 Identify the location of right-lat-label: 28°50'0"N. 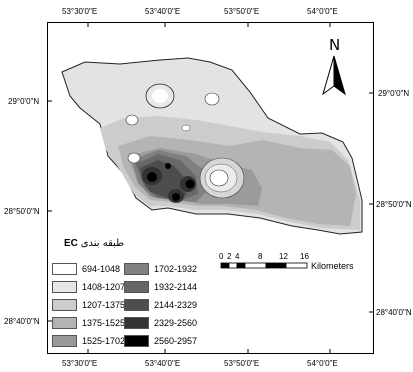
(394, 204).